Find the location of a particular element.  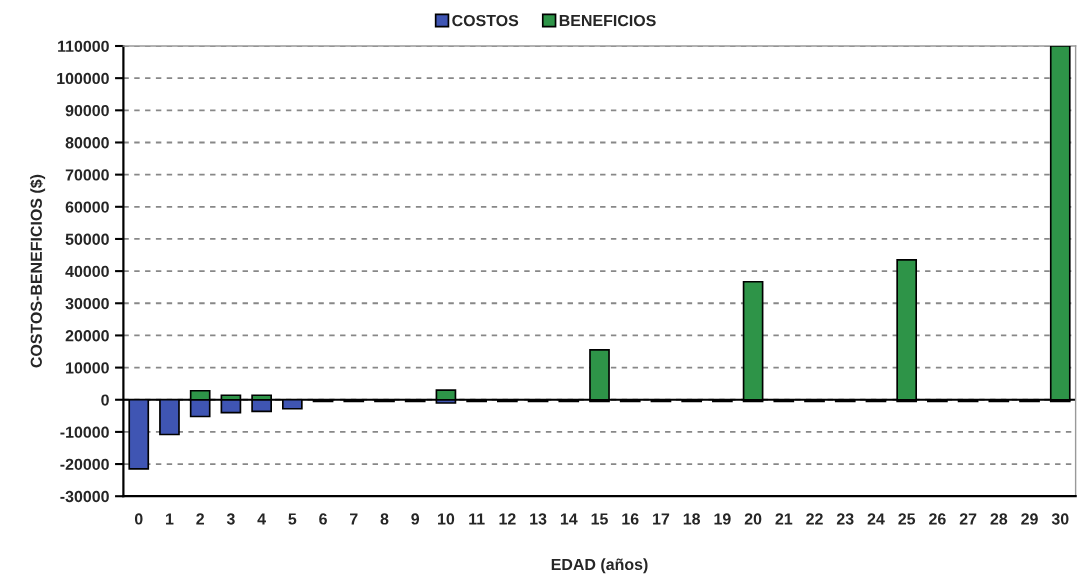

y-tick-label: -30000 is located at coordinates (84, 496).